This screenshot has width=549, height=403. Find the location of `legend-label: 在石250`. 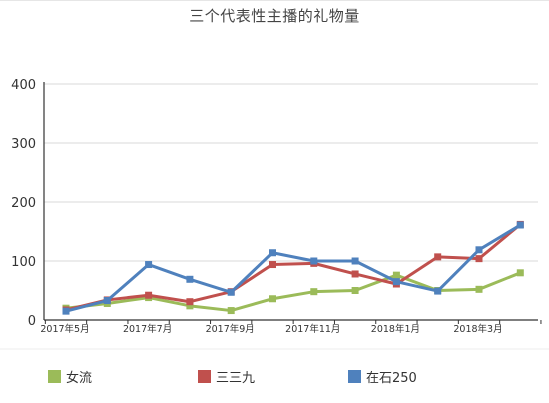

legend-label: 在石250 is located at coordinates (391, 378).